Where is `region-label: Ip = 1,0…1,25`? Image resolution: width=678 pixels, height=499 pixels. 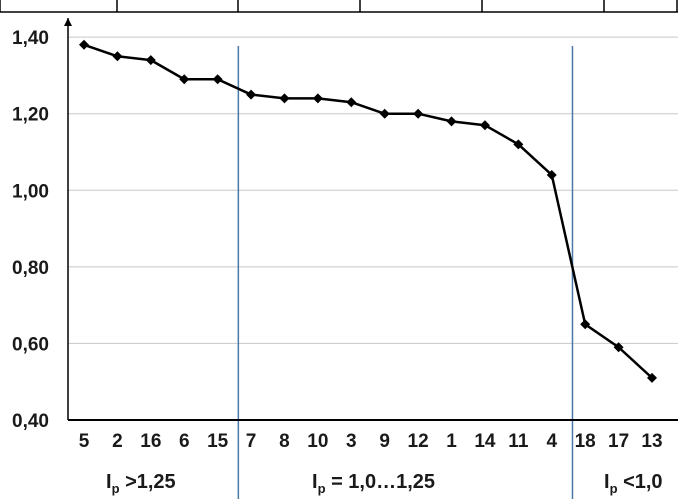
region-label: Ip = 1,0…1,25 is located at coordinates (373, 483).